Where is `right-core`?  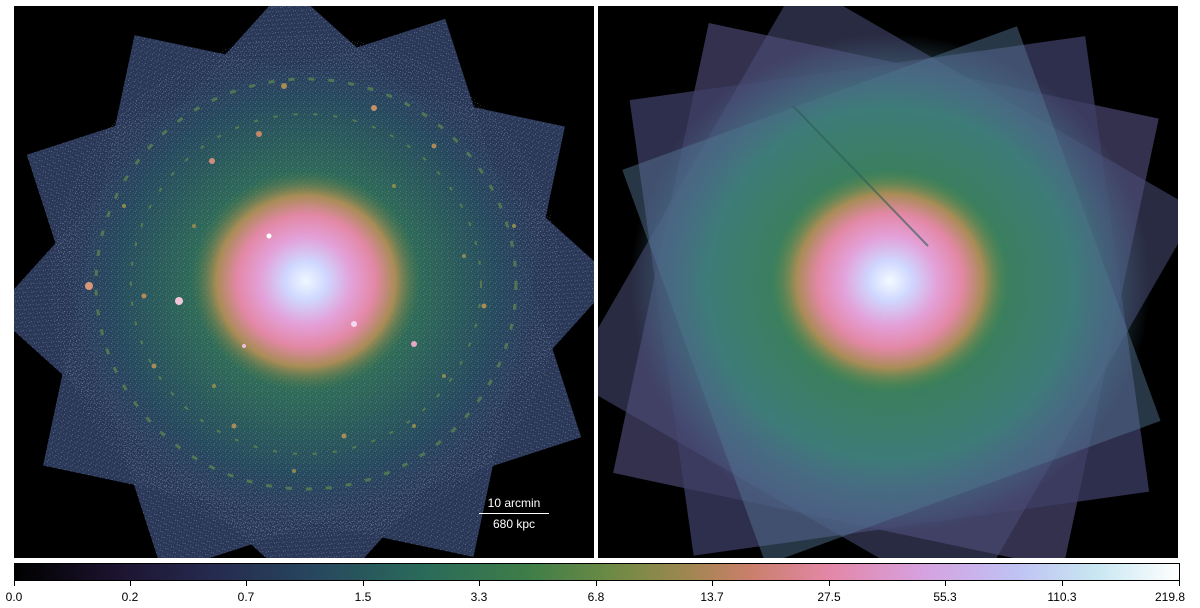 right-core is located at coordinates (890, 281).